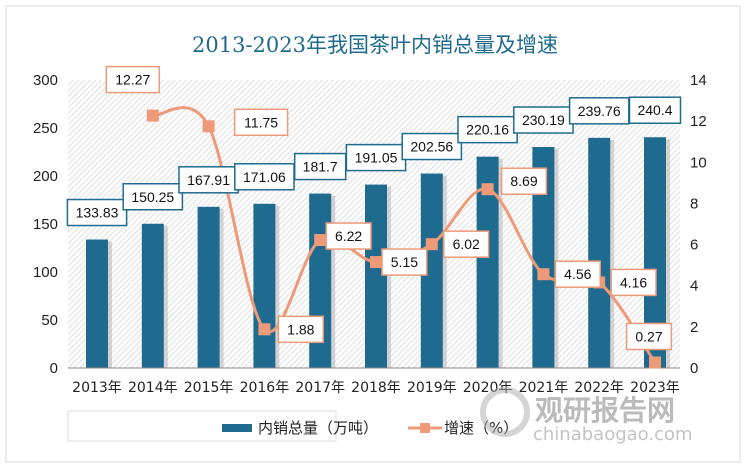  What do you see at coordinates (209, 388) in the screenshot?
I see `x-tick: 2015年` at bounding box center [209, 388].